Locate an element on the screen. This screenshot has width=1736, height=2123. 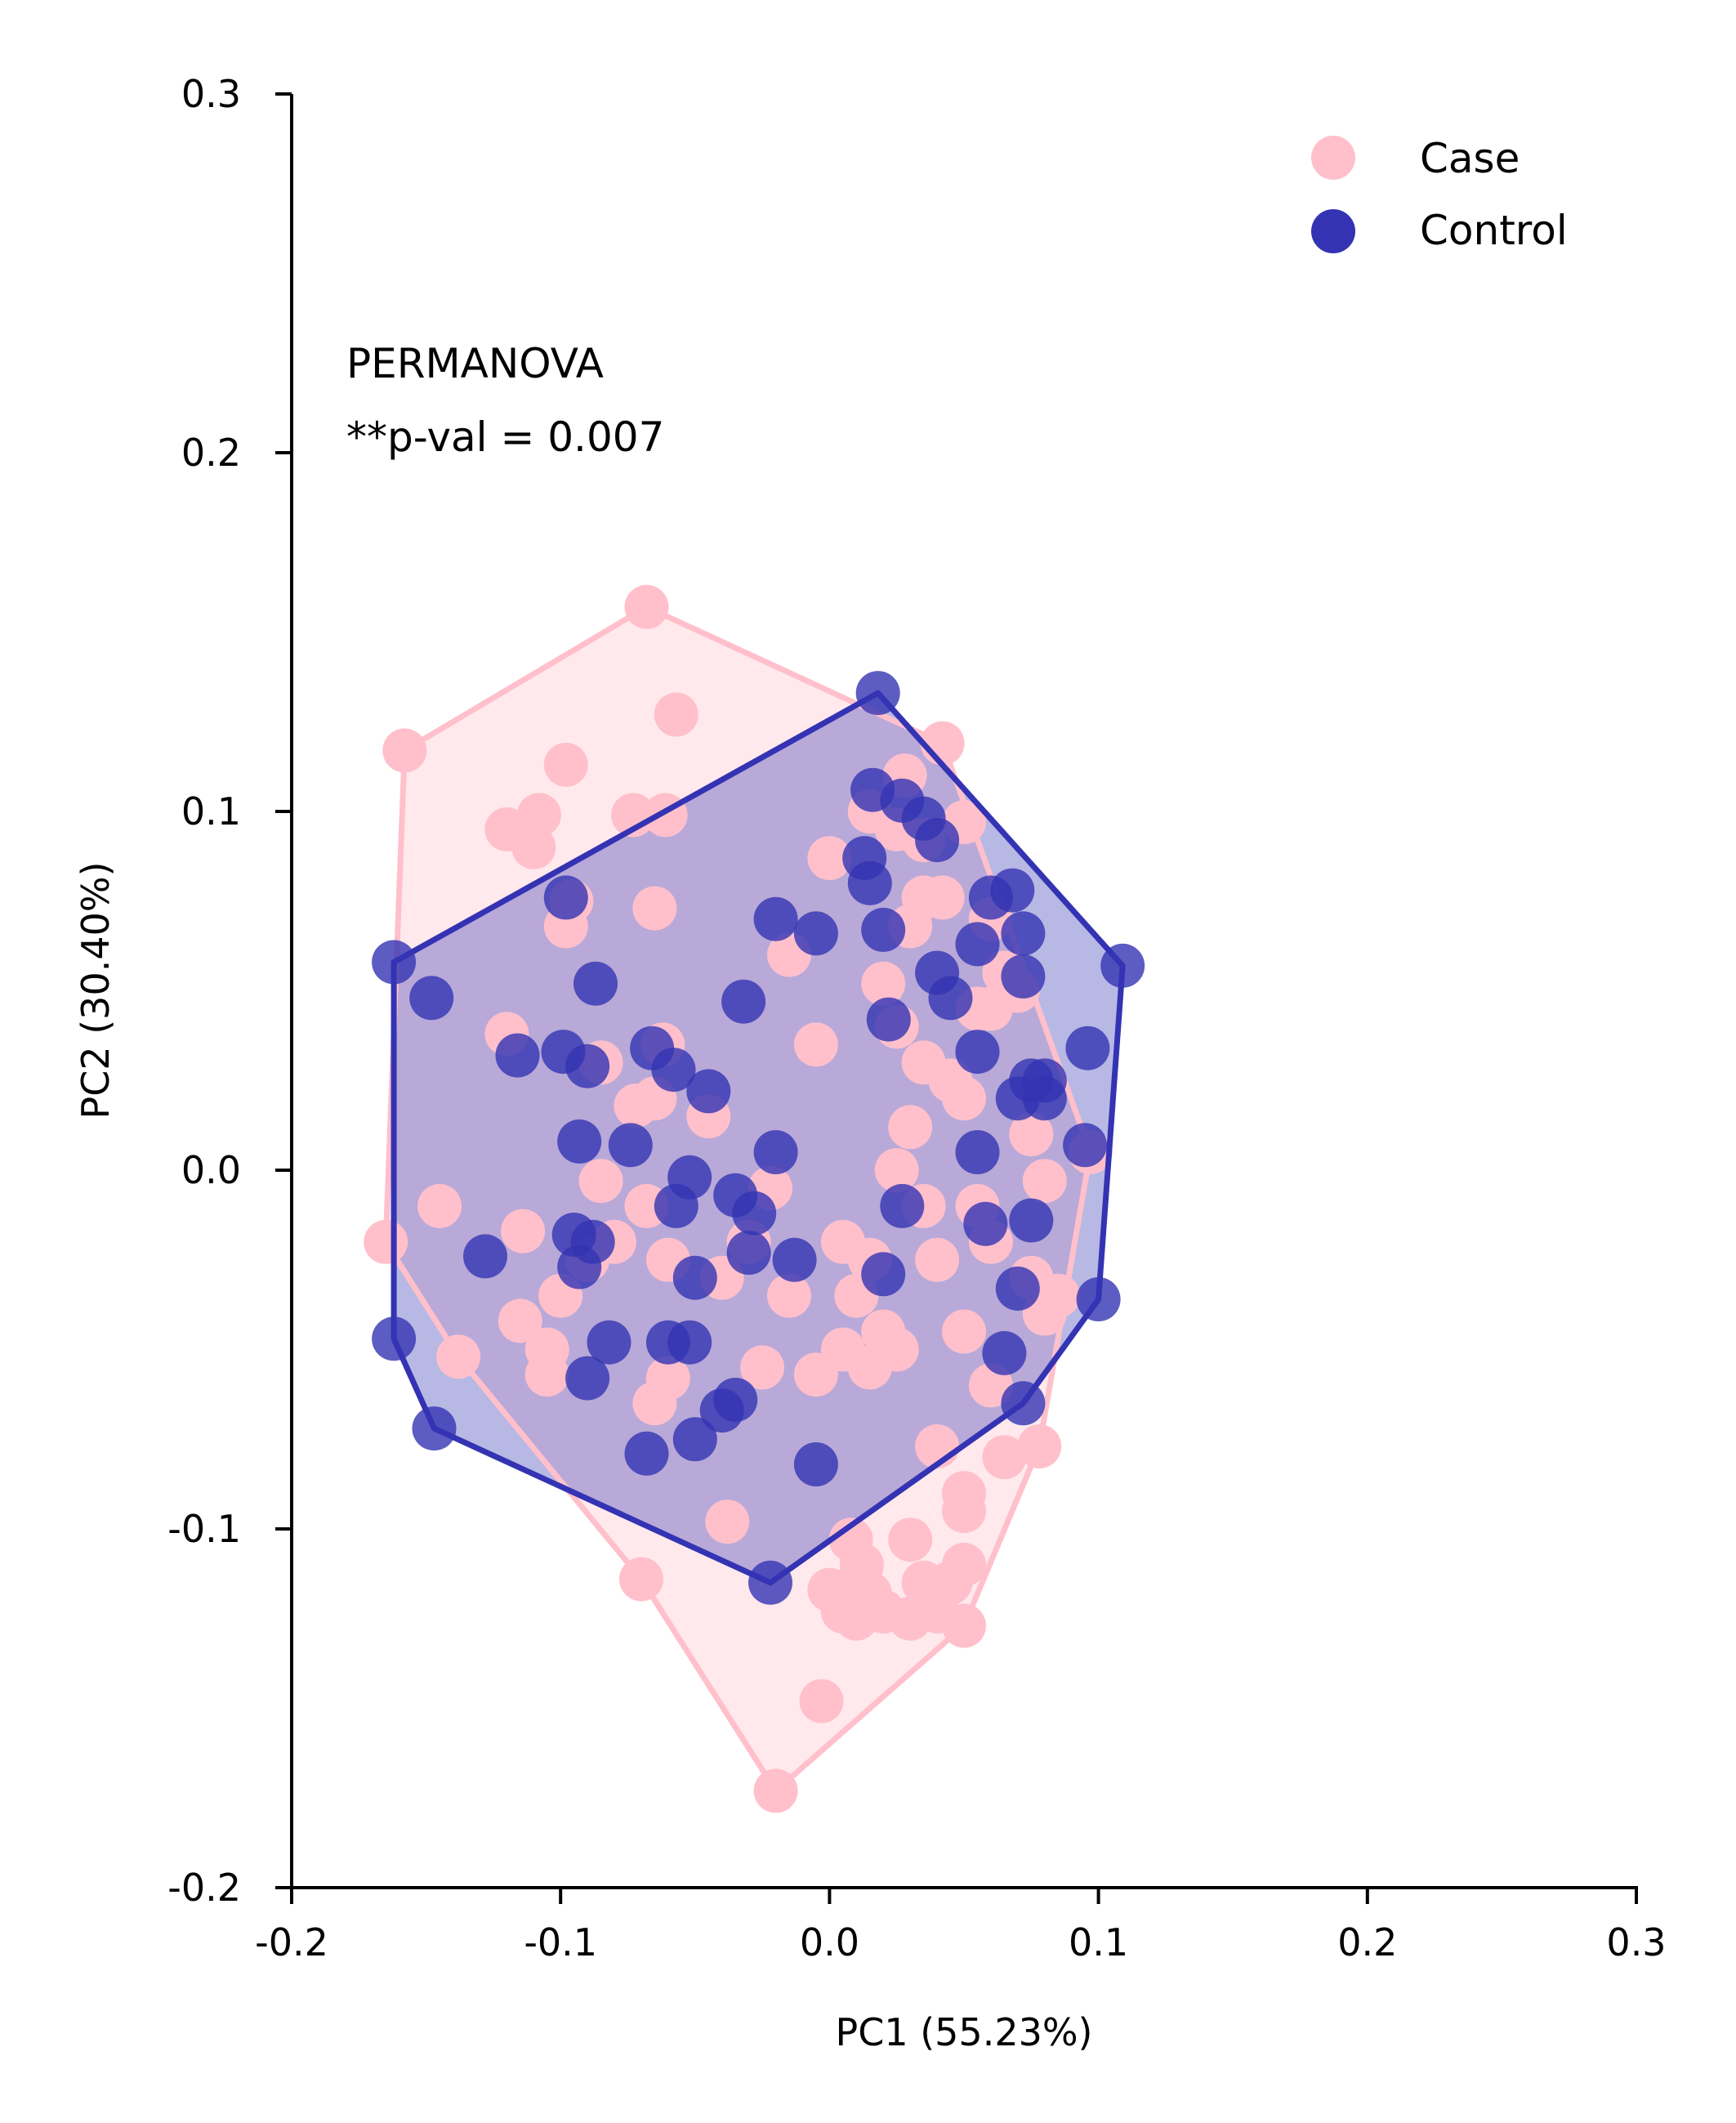
y-axis-label: PC2 (30.40%) is located at coordinates (96, 990).